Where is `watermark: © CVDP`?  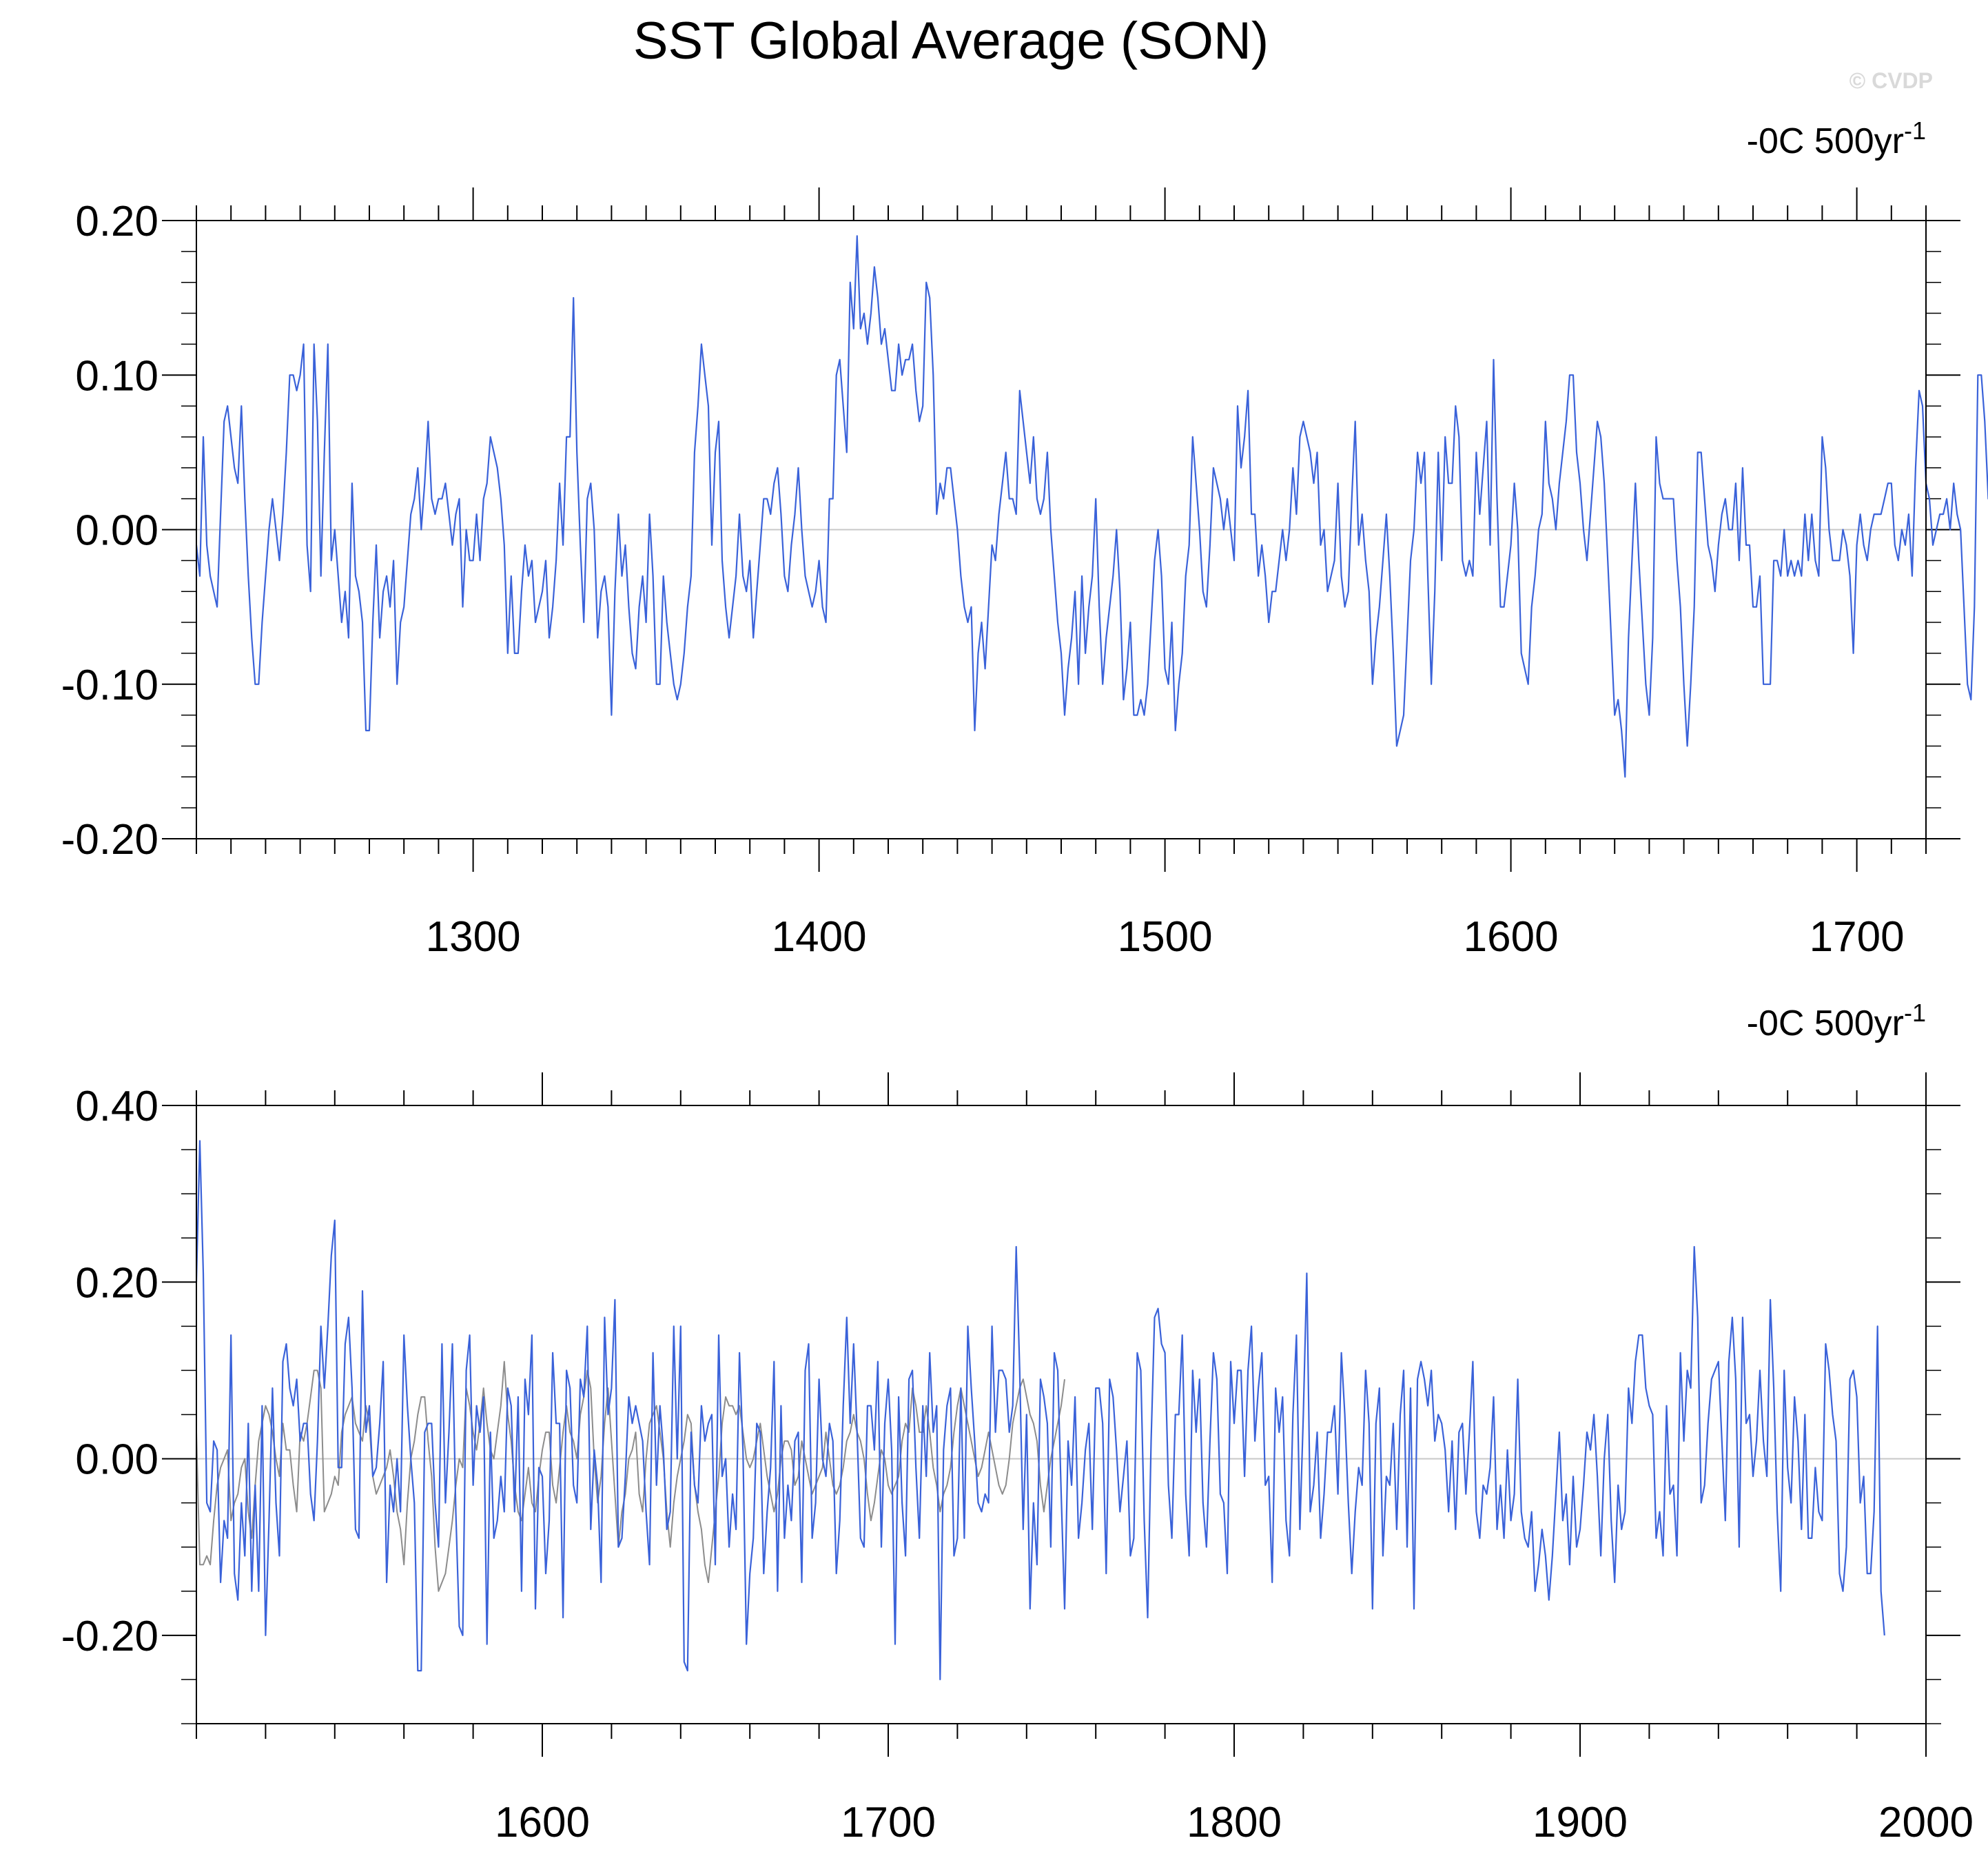
watermark: © CVDP is located at coordinates (1891, 80).